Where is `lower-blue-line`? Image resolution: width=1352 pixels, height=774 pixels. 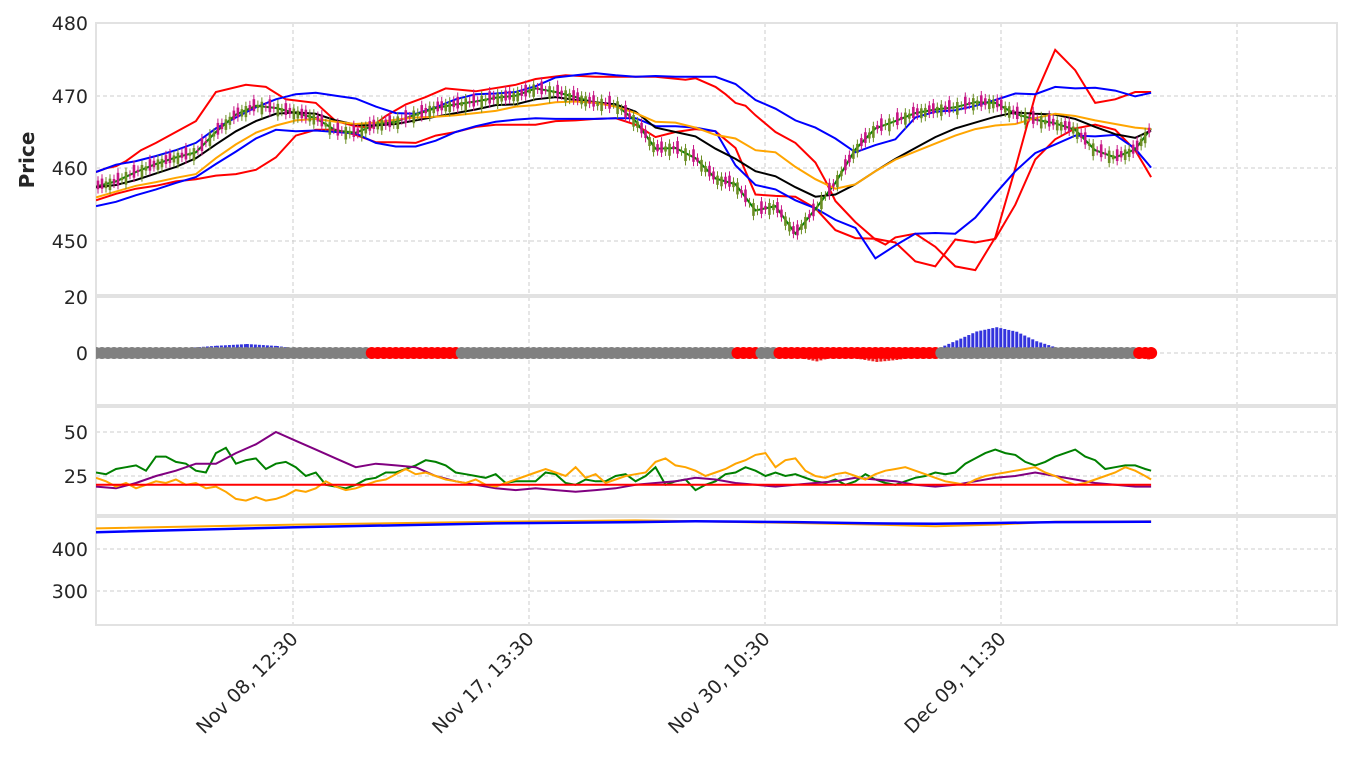 lower-blue-line is located at coordinates (624, 527).